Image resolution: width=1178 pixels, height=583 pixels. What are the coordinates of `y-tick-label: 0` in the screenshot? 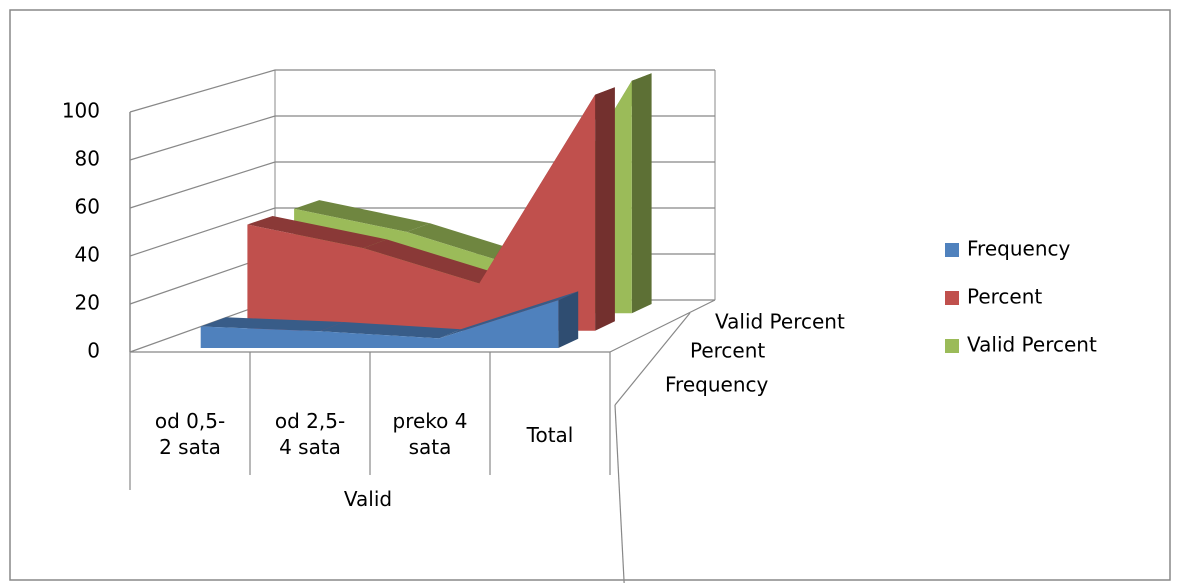 It's located at (93, 351).